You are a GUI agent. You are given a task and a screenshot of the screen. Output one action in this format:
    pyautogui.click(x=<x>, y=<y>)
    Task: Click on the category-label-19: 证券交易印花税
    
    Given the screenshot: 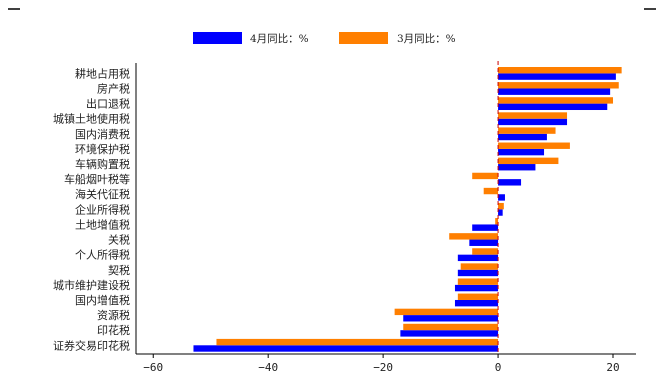 What is the action you would take?
    pyautogui.click(x=91, y=345)
    